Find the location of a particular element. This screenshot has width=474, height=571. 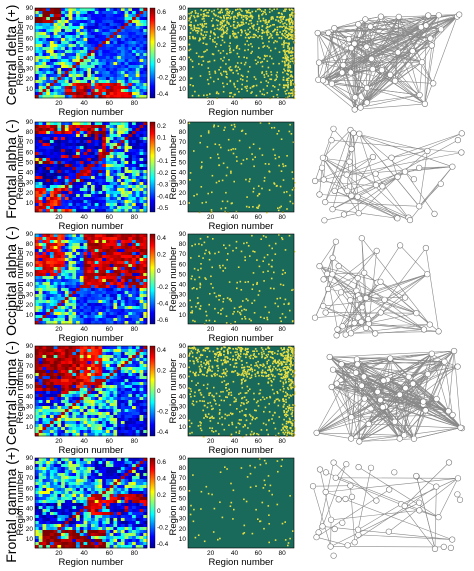

colorbar-tick: 0.4 is located at coordinates (161, 238).